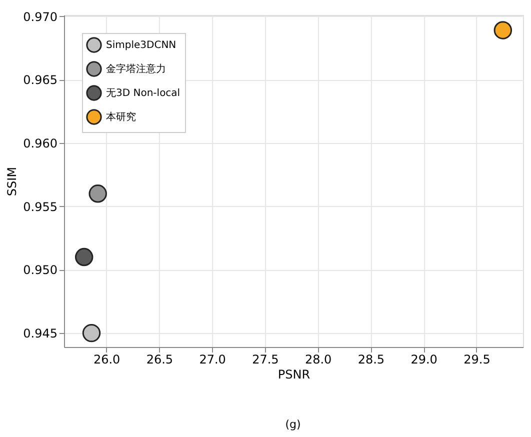  I want to click on legend-label: 无3D Non-local, so click(143, 93).